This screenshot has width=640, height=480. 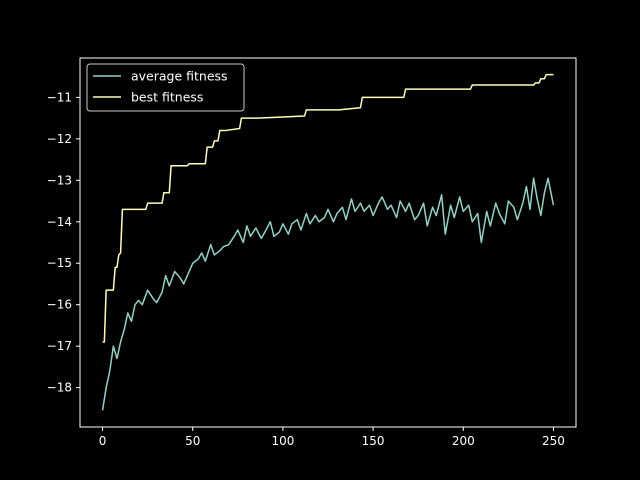 What do you see at coordinates (59, 346) in the screenshot?
I see `y-tick-label: −17` at bounding box center [59, 346].